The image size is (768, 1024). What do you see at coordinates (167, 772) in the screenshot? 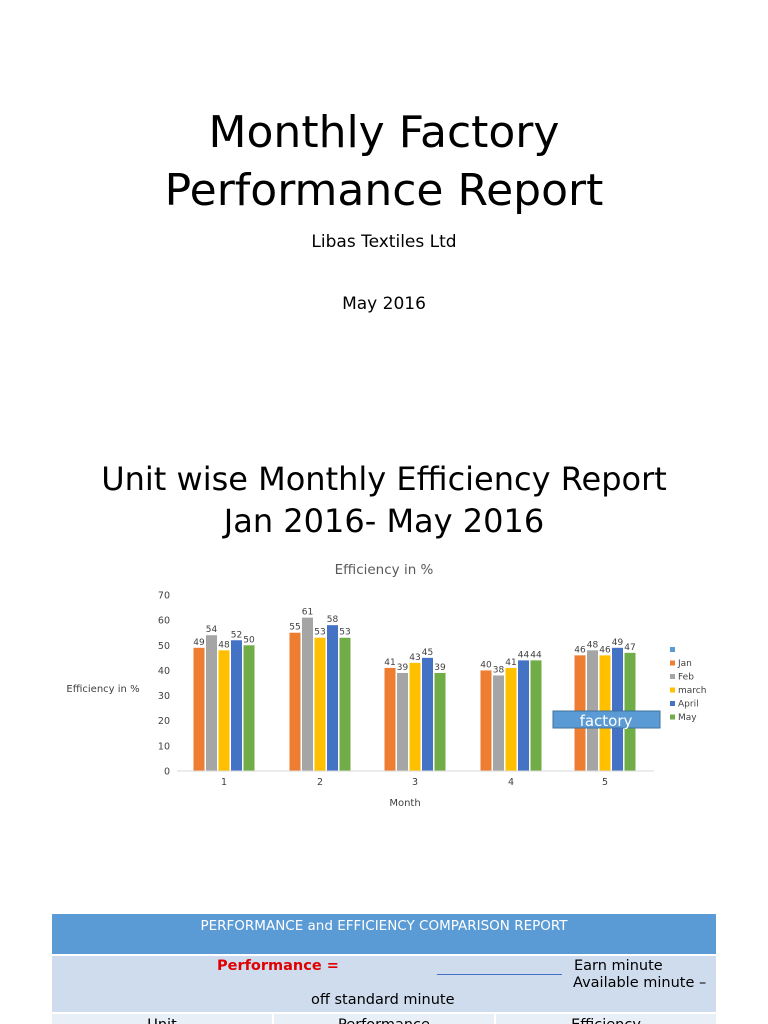
I see `y-tick-label: 0` at bounding box center [167, 772].